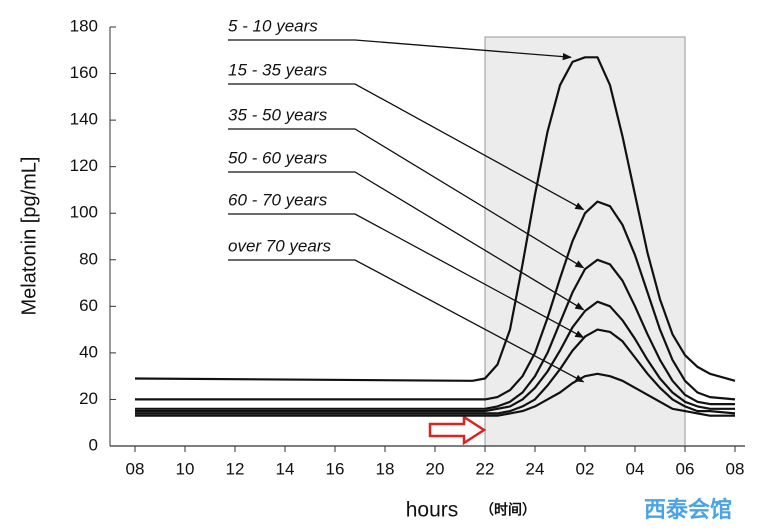  Describe the element at coordinates (93, 444) in the screenshot. I see `y-tick-label: 0` at that location.